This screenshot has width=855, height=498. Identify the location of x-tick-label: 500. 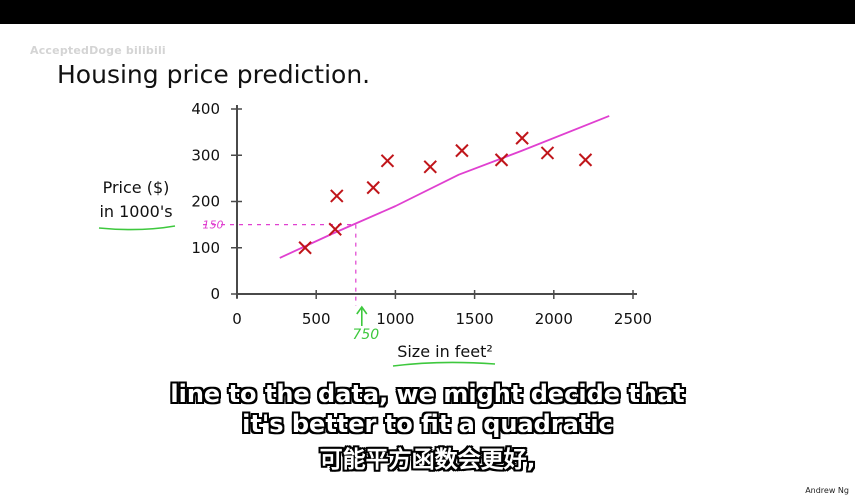
(316, 319).